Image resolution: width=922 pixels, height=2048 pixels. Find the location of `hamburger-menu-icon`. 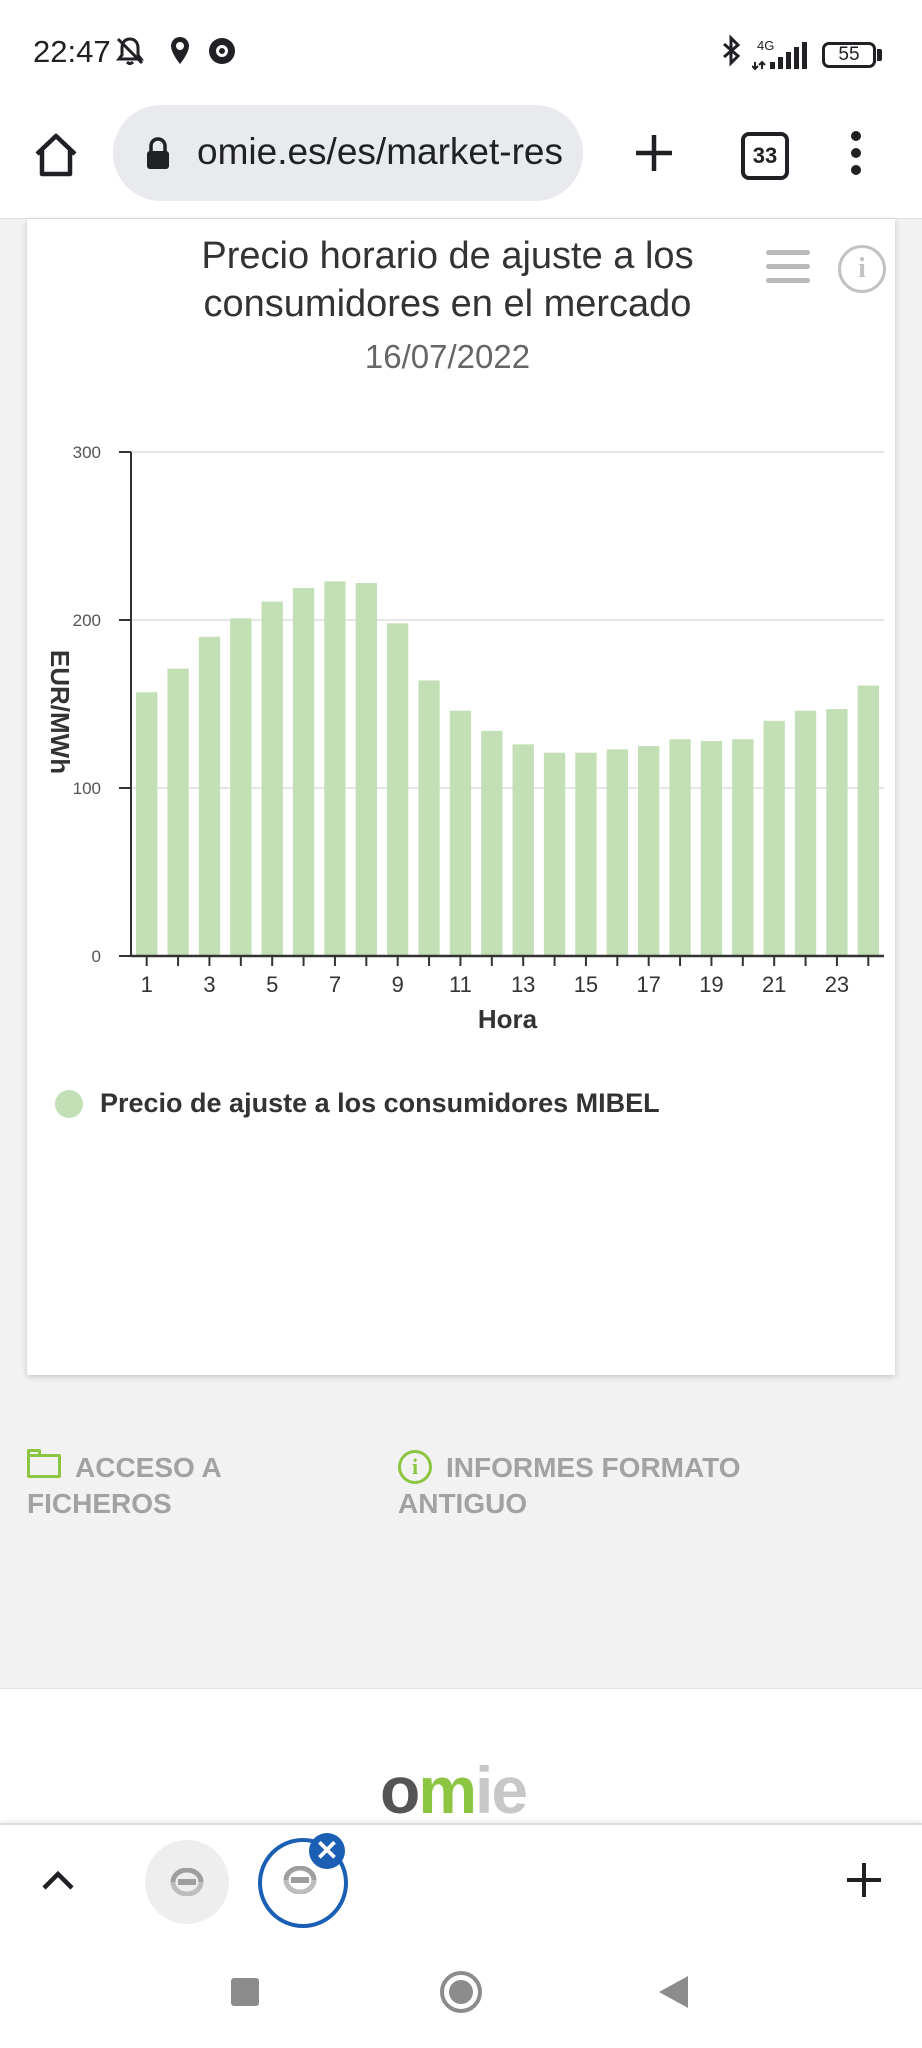

hamburger-menu-icon is located at coordinates (788, 268).